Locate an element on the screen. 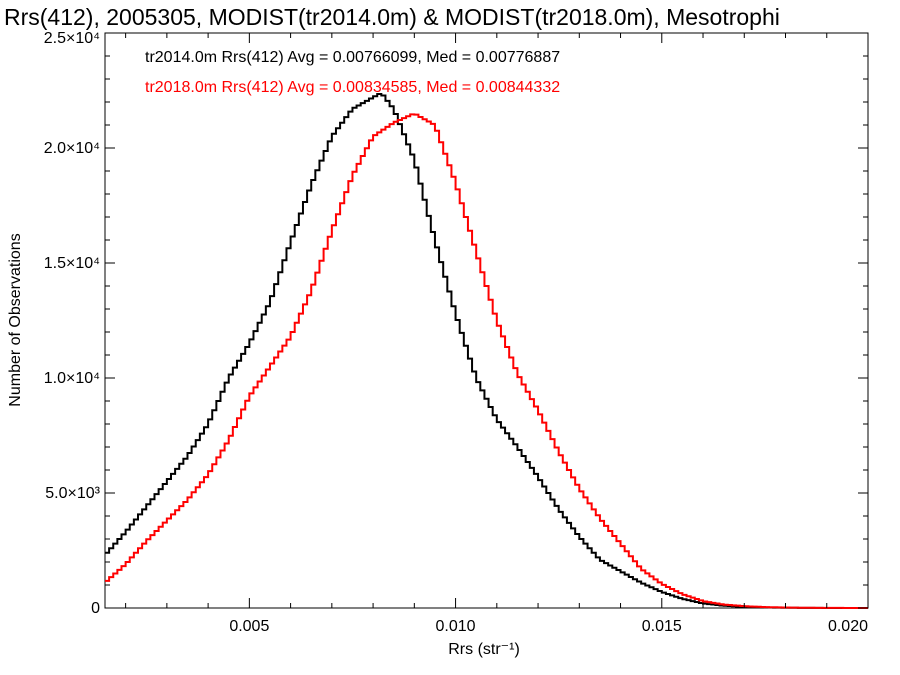  y-tick-label: 5.0×10³ is located at coordinates (72, 493).